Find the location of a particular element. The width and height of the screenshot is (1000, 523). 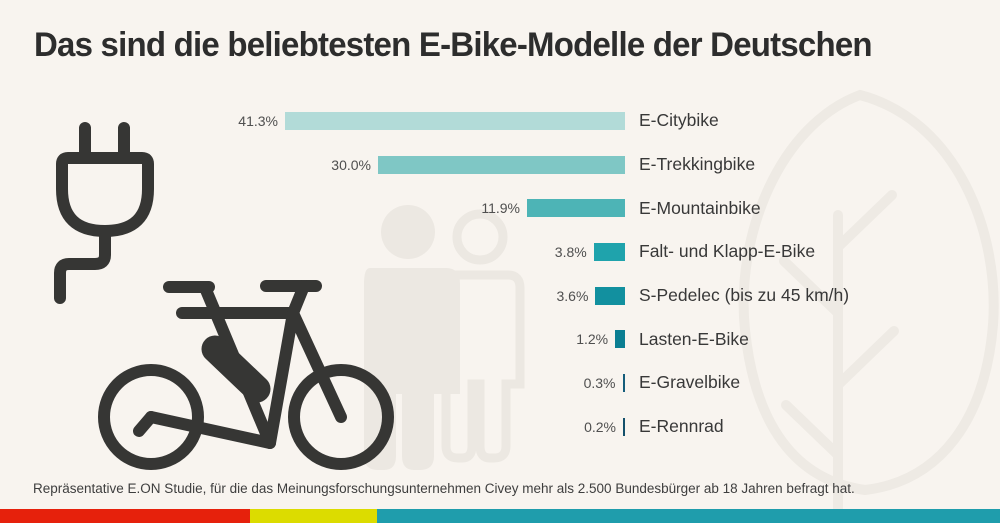

stripe-red-segment is located at coordinates (125, 516).